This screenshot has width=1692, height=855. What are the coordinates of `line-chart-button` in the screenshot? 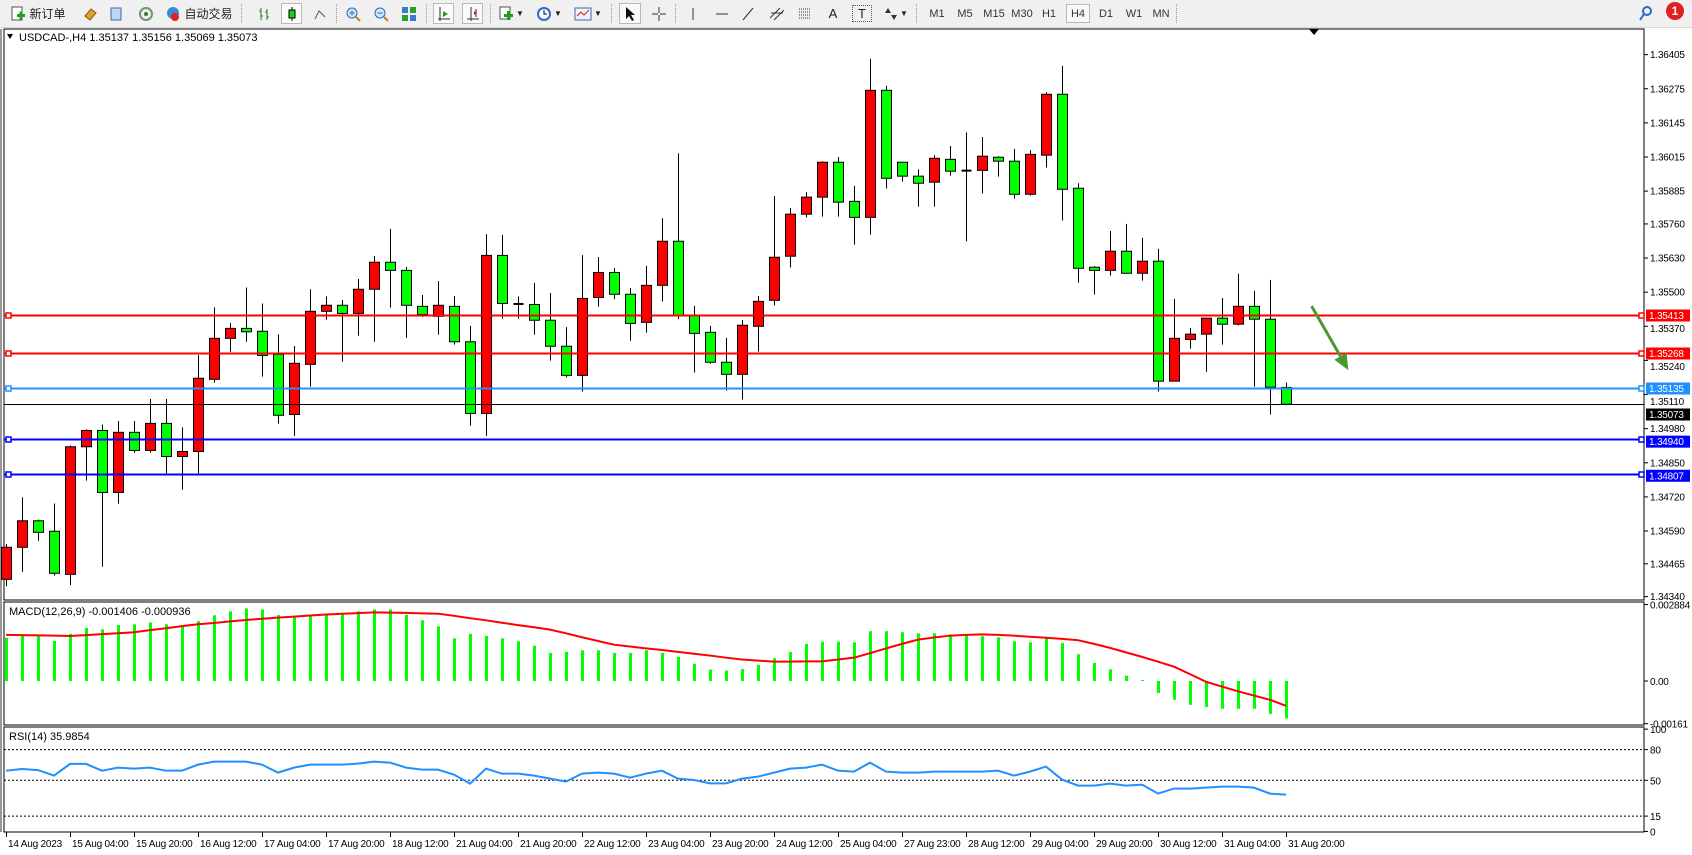 It's located at (320, 13).